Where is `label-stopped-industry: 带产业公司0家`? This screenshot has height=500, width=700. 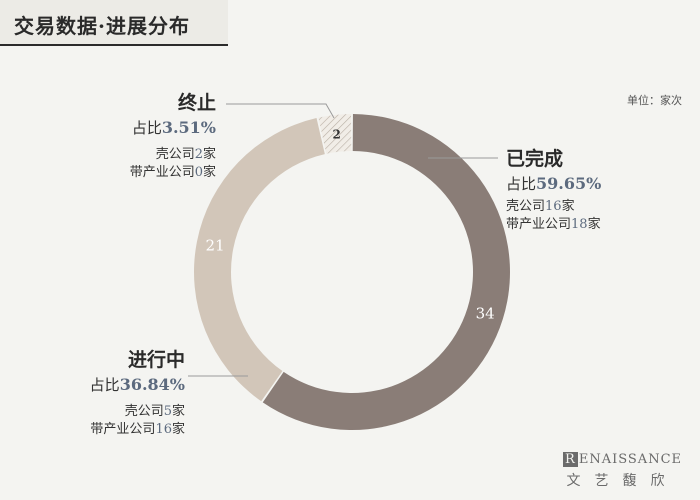 label-stopped-industry: 带产业公司0家 is located at coordinates (172, 172).